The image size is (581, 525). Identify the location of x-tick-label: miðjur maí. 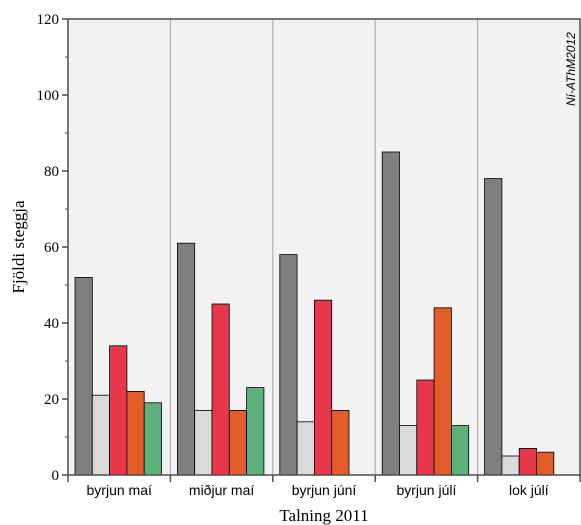
(221, 490).